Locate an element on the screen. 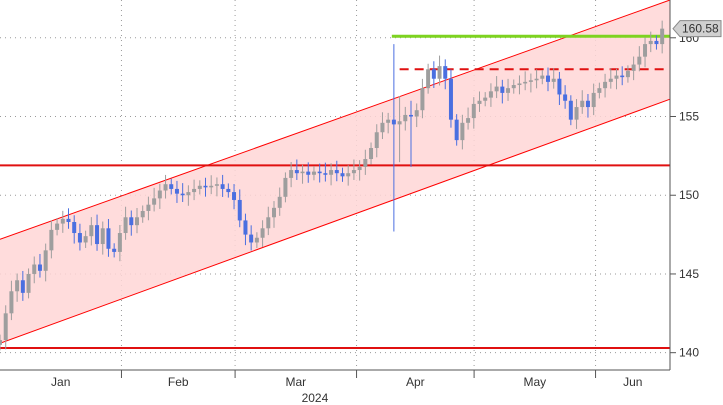  y-tick-label: 140 is located at coordinates (689, 353).